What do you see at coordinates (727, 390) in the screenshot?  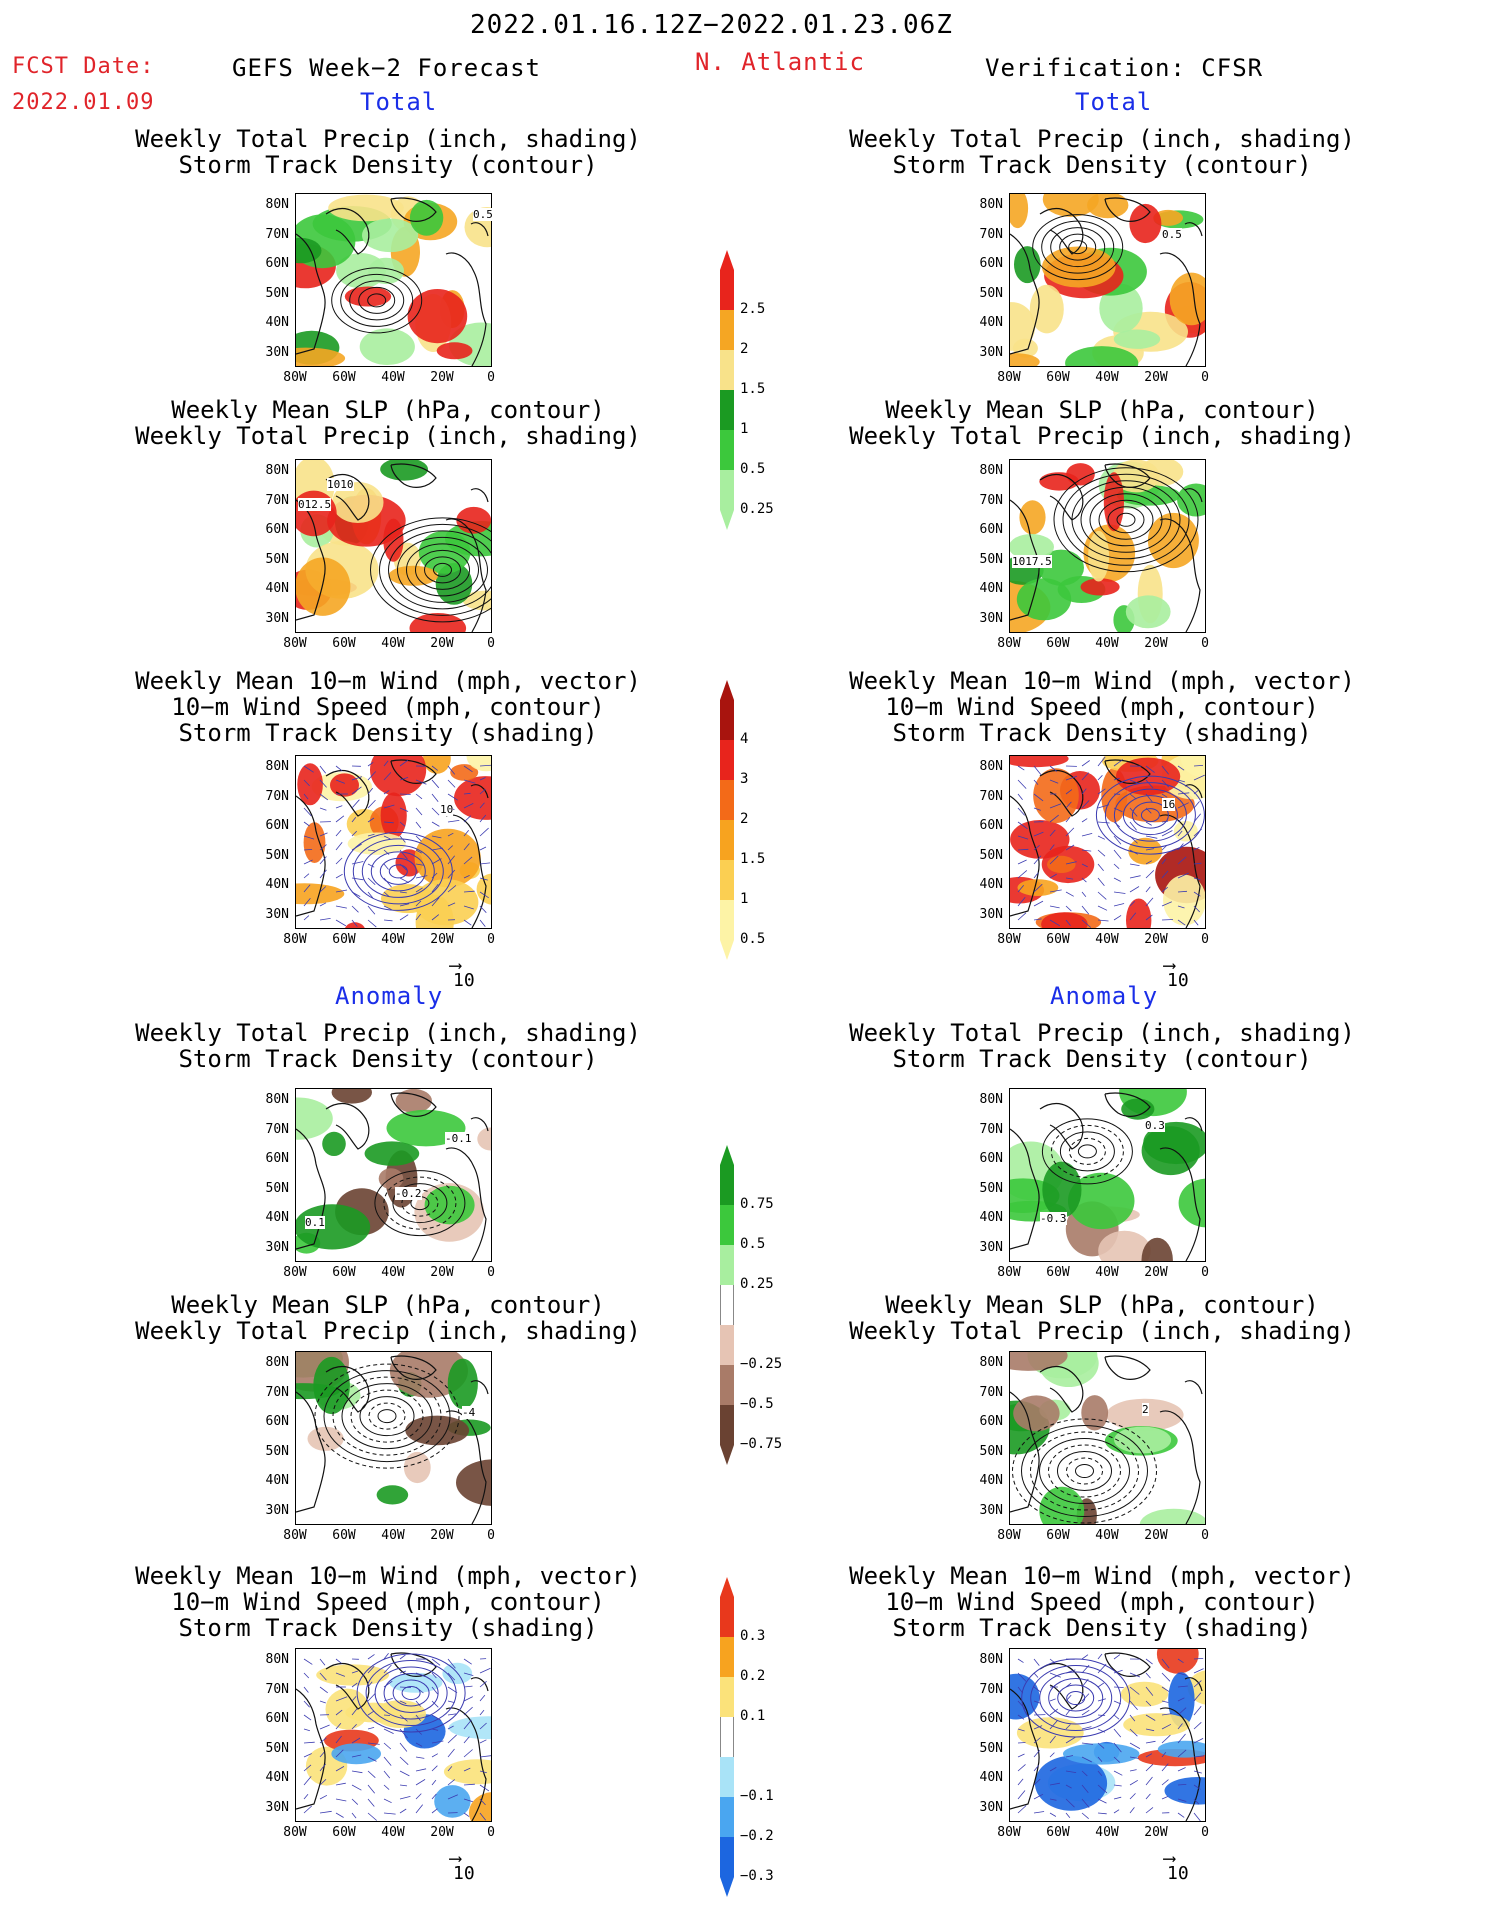 I see `precip-total-colorbar` at bounding box center [727, 390].